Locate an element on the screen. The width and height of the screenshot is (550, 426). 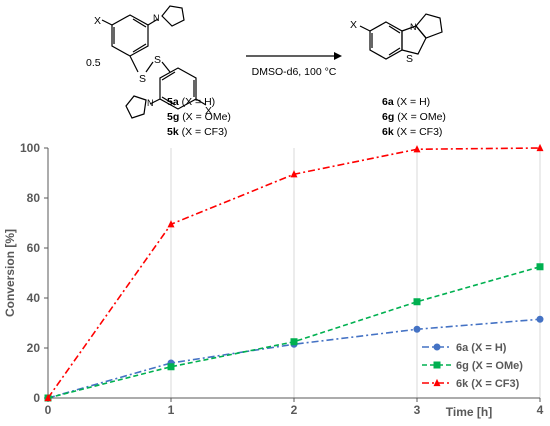
bottom-benzene-ring is located at coordinates (178, 88).